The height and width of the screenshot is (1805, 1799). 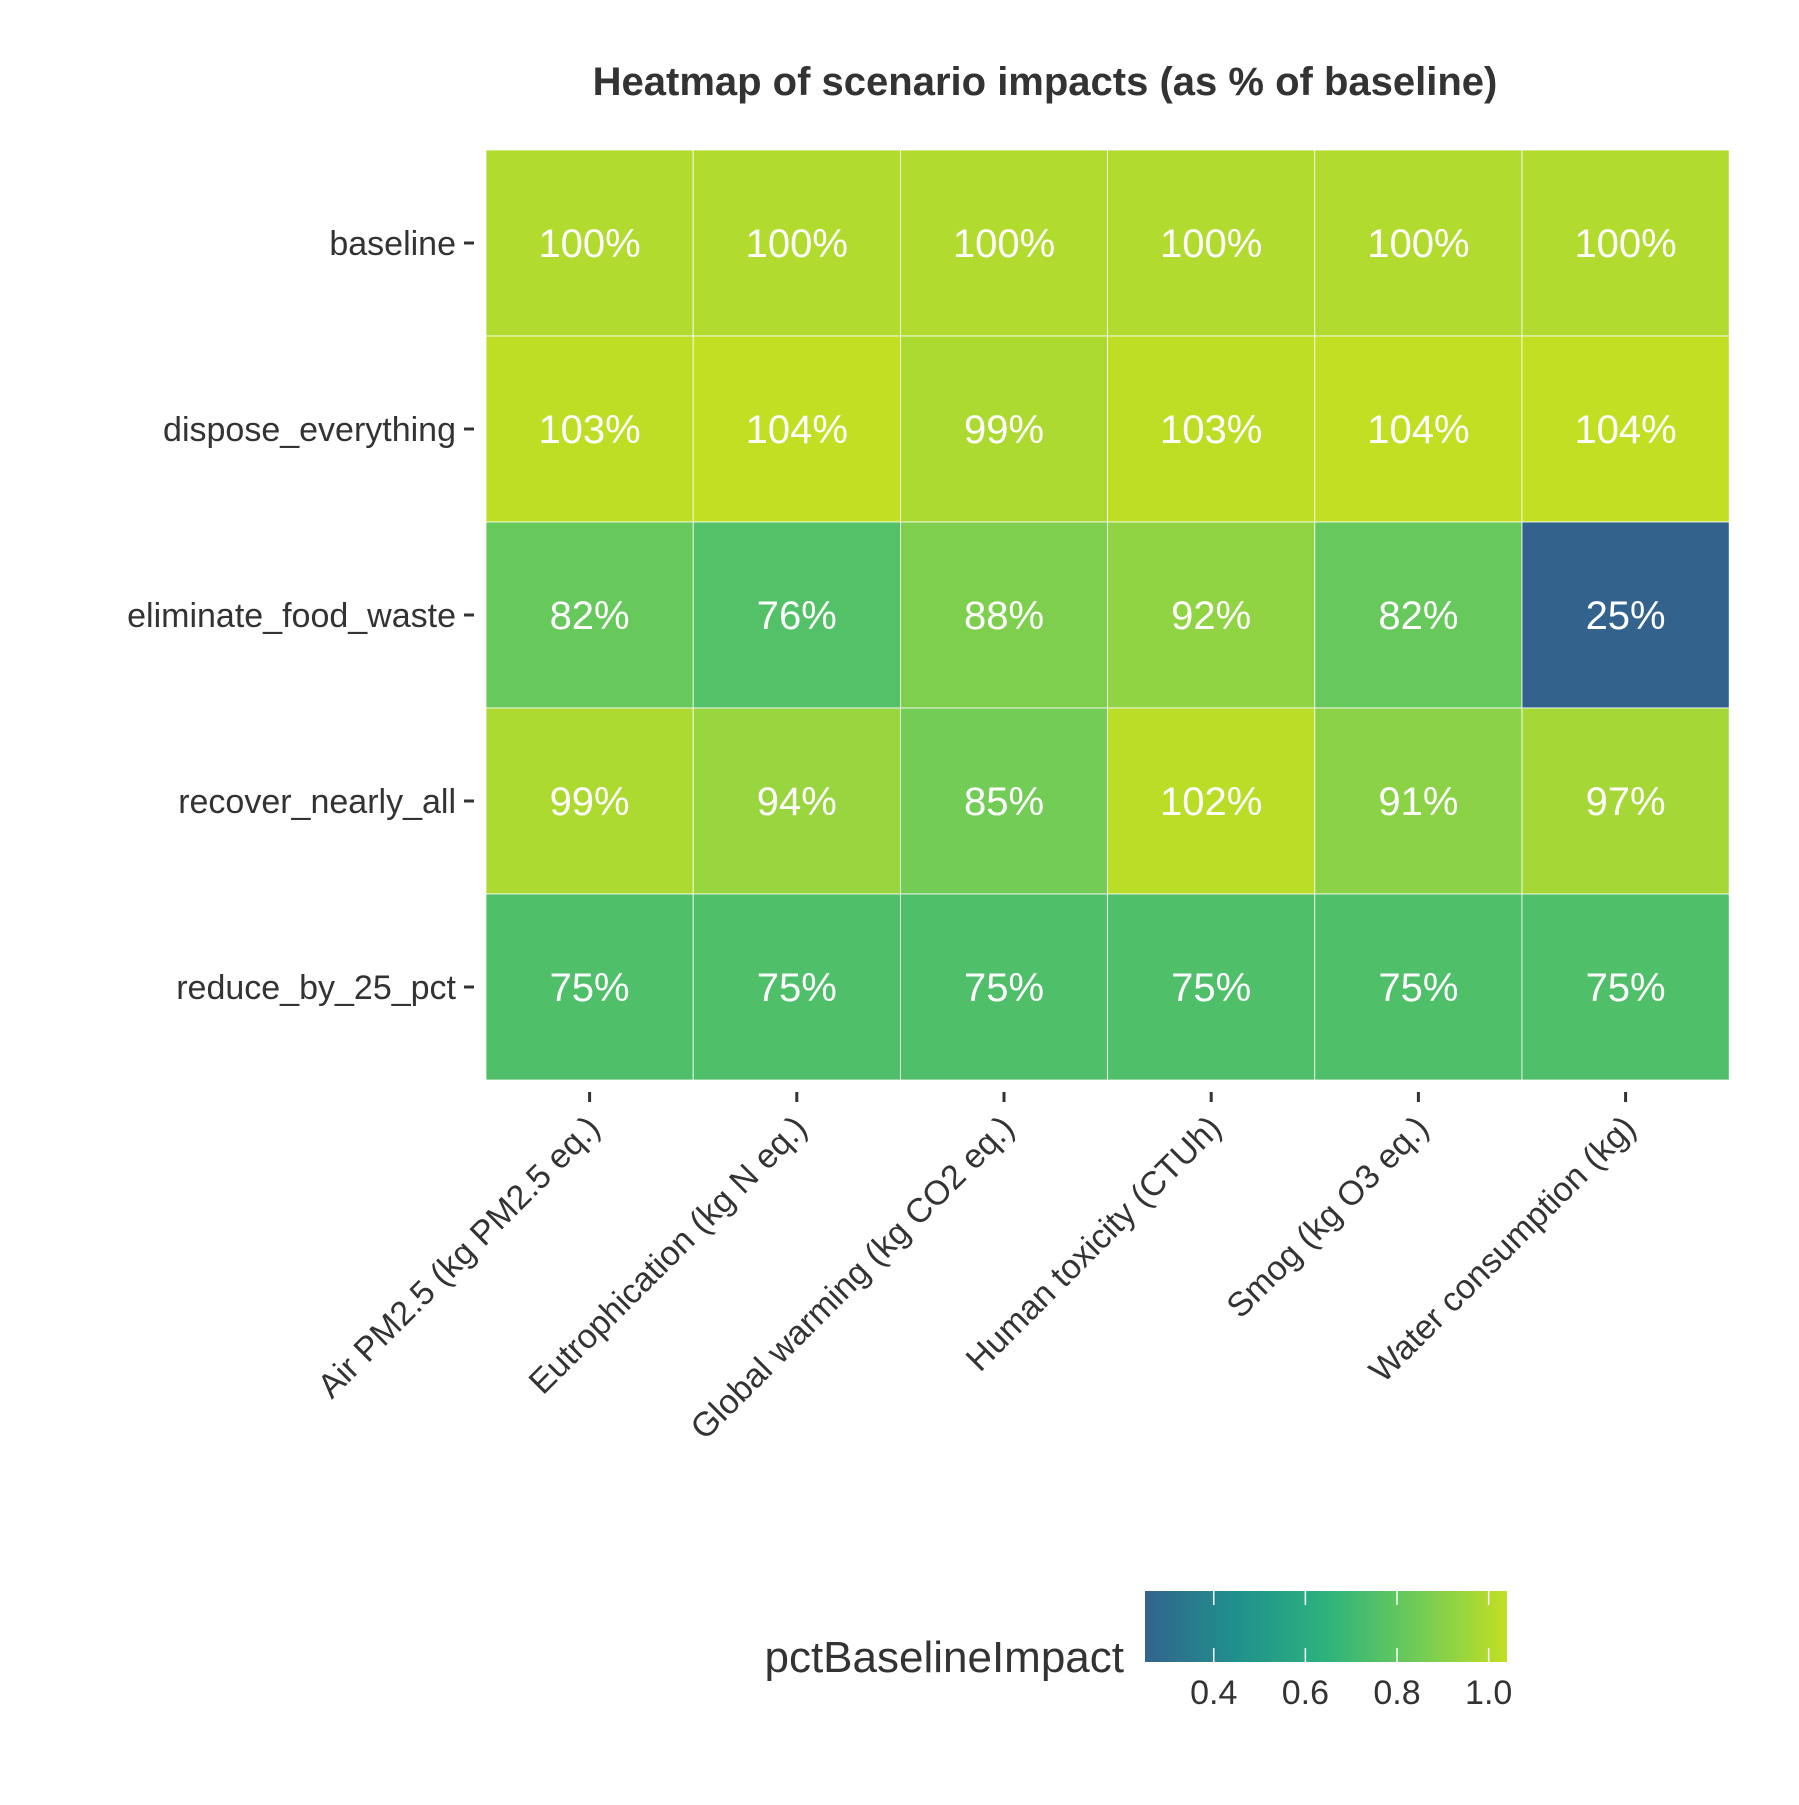 What do you see at coordinates (852, 1278) in the screenshot?
I see `x-tick-label: Global warming (kg CO2 eq.)` at bounding box center [852, 1278].